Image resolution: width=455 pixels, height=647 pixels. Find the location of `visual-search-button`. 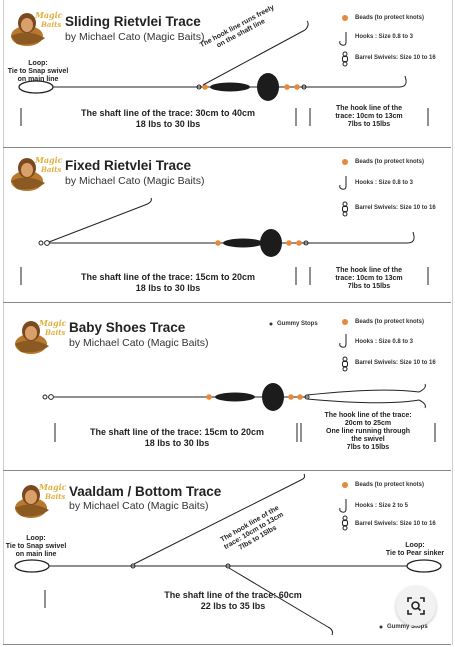

visual-search-button is located at coordinates (416, 606).